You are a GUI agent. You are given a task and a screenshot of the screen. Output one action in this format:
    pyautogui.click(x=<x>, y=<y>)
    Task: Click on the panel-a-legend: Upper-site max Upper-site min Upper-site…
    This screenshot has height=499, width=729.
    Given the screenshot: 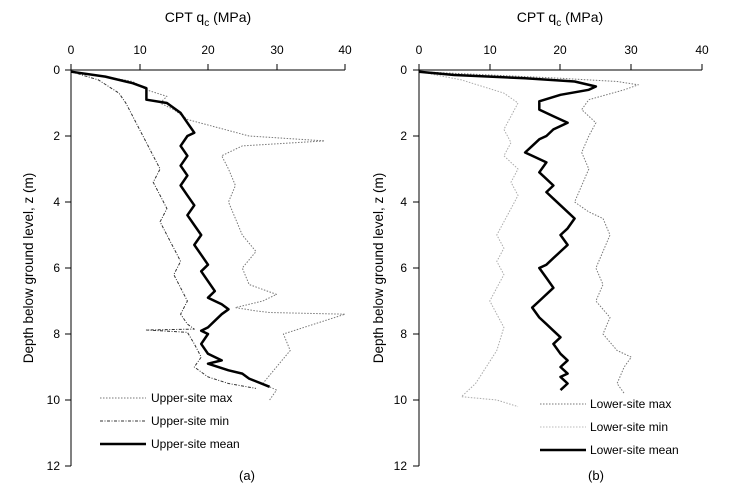 What is the action you would take?
    pyautogui.click(x=170, y=421)
    